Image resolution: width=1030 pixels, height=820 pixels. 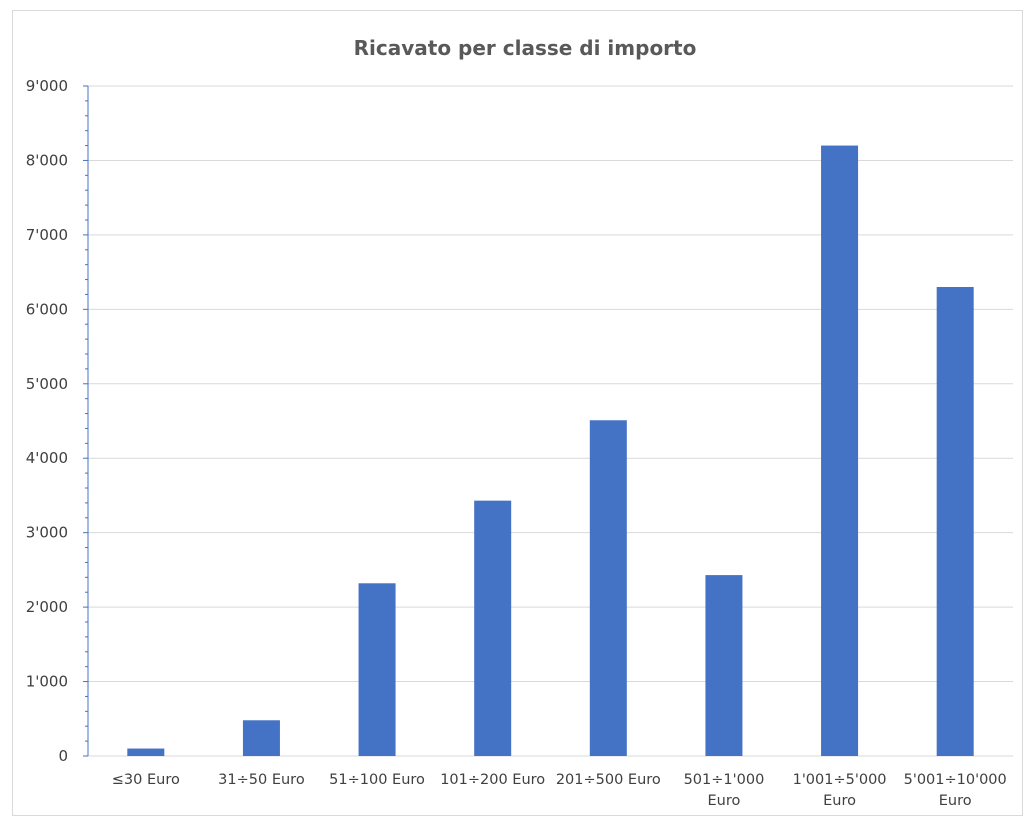 What do you see at coordinates (146, 780) in the screenshot?
I see `x-tick-label: ≤30 Euro` at bounding box center [146, 780].